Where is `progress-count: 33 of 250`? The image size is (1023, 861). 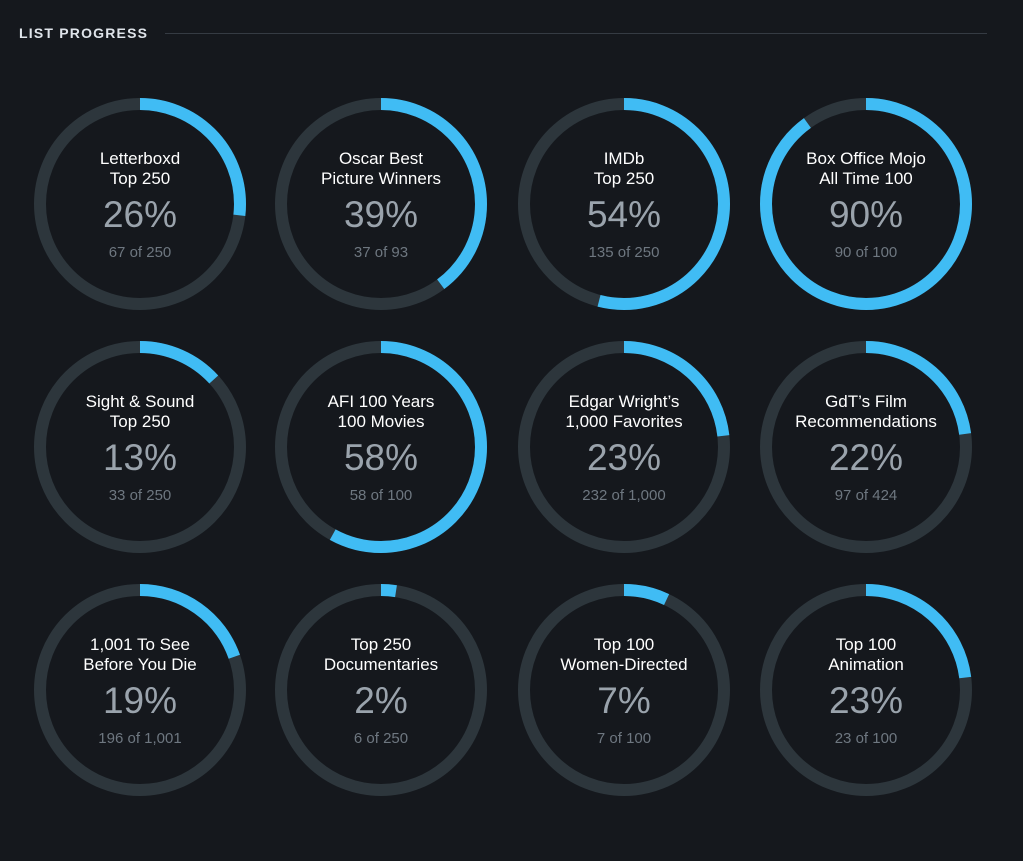
progress-count: 33 of 250 is located at coordinates (140, 495).